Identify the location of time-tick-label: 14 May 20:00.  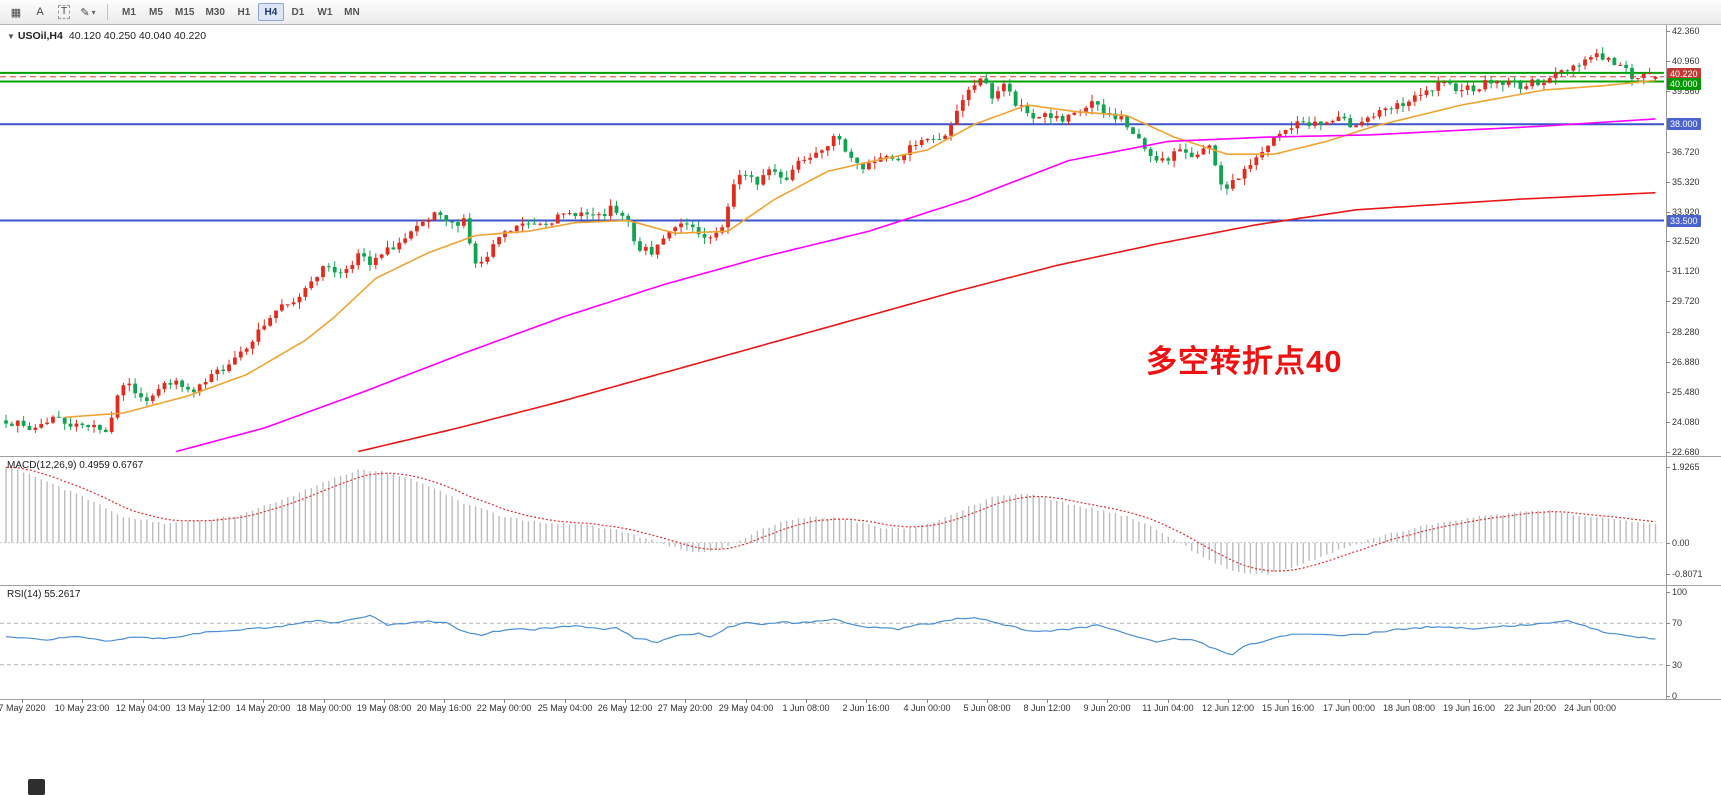
(263, 708).